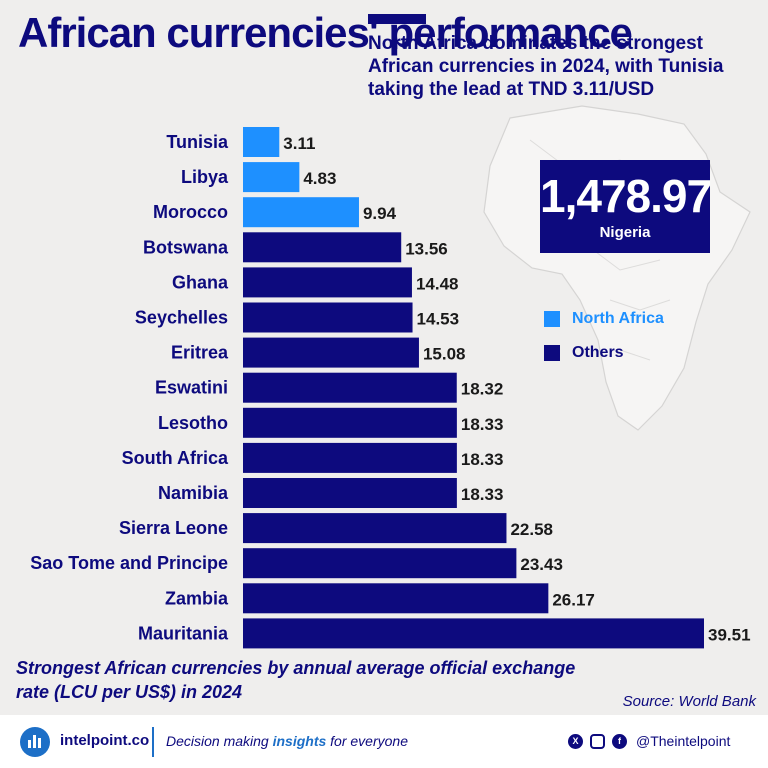  What do you see at coordinates (271, 177) in the screenshot?
I see `bar-libya` at bounding box center [271, 177].